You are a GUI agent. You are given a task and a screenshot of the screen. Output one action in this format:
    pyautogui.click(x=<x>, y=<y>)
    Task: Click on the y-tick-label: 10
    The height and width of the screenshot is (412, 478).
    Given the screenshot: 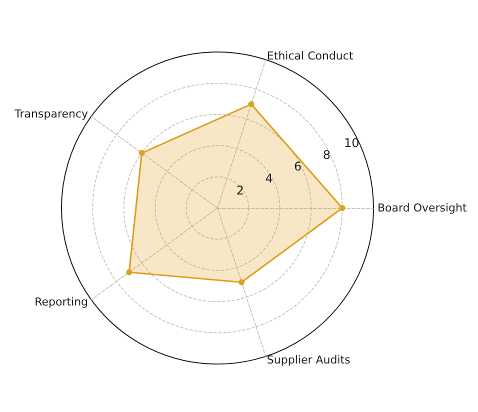 What is the action you would take?
    pyautogui.click(x=352, y=143)
    